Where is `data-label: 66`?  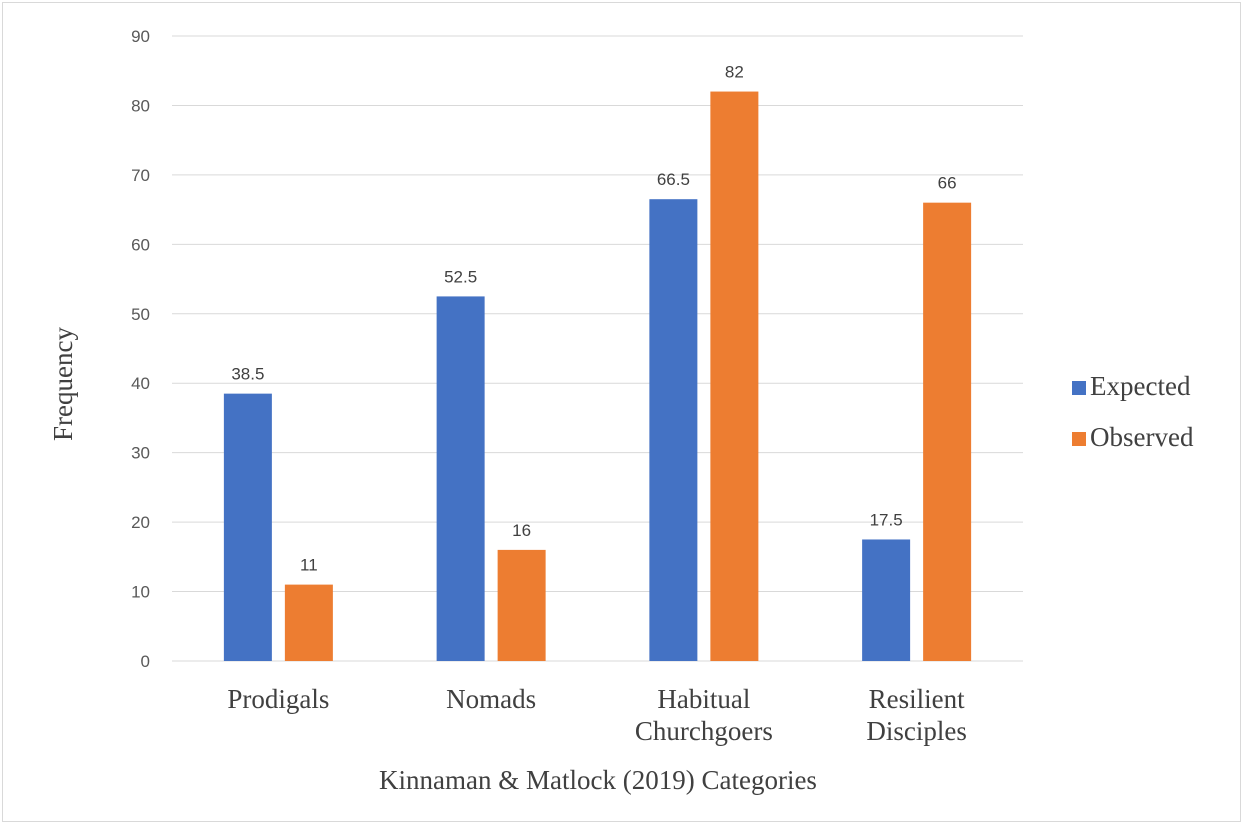 data-label: 66 is located at coordinates (947, 183).